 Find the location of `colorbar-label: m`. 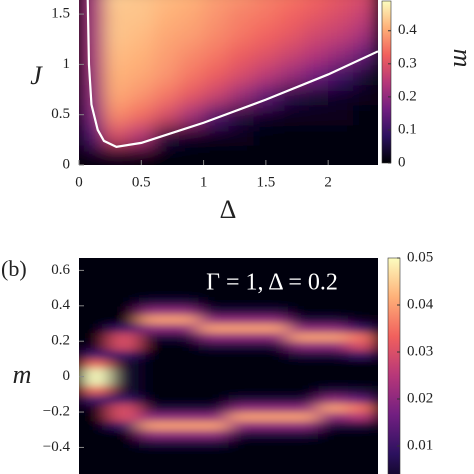

colorbar-label: m is located at coordinates (461, 58).